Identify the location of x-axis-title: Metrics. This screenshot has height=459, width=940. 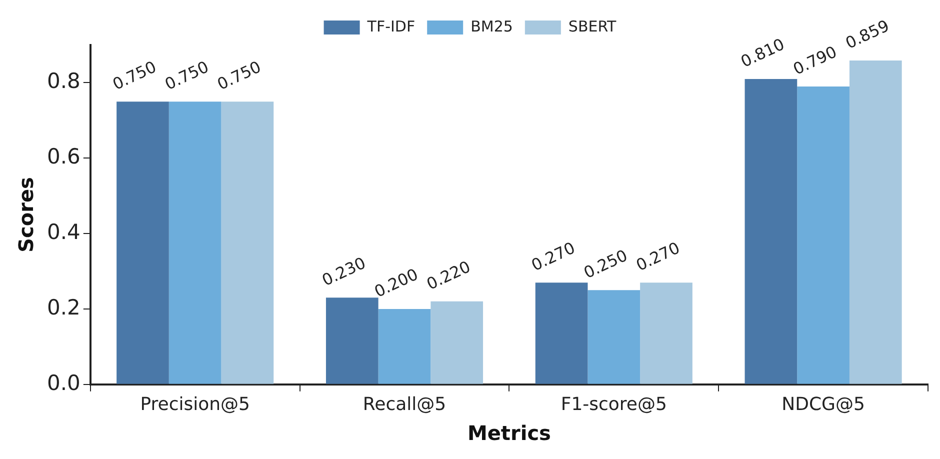
(509, 433).